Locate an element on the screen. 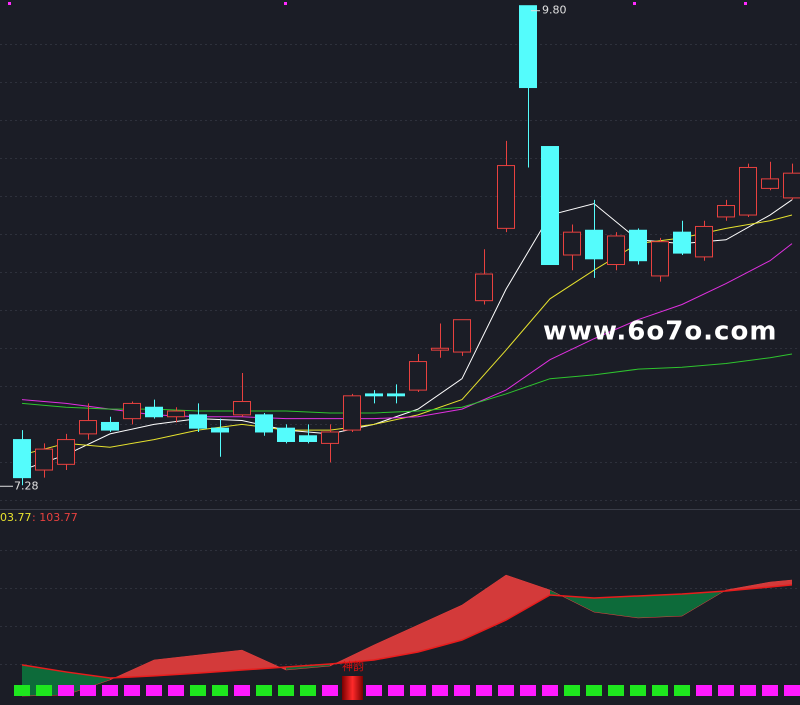 The width and height of the screenshot is (800, 705). watermark: www.6o7o.com is located at coordinates (660, 332).